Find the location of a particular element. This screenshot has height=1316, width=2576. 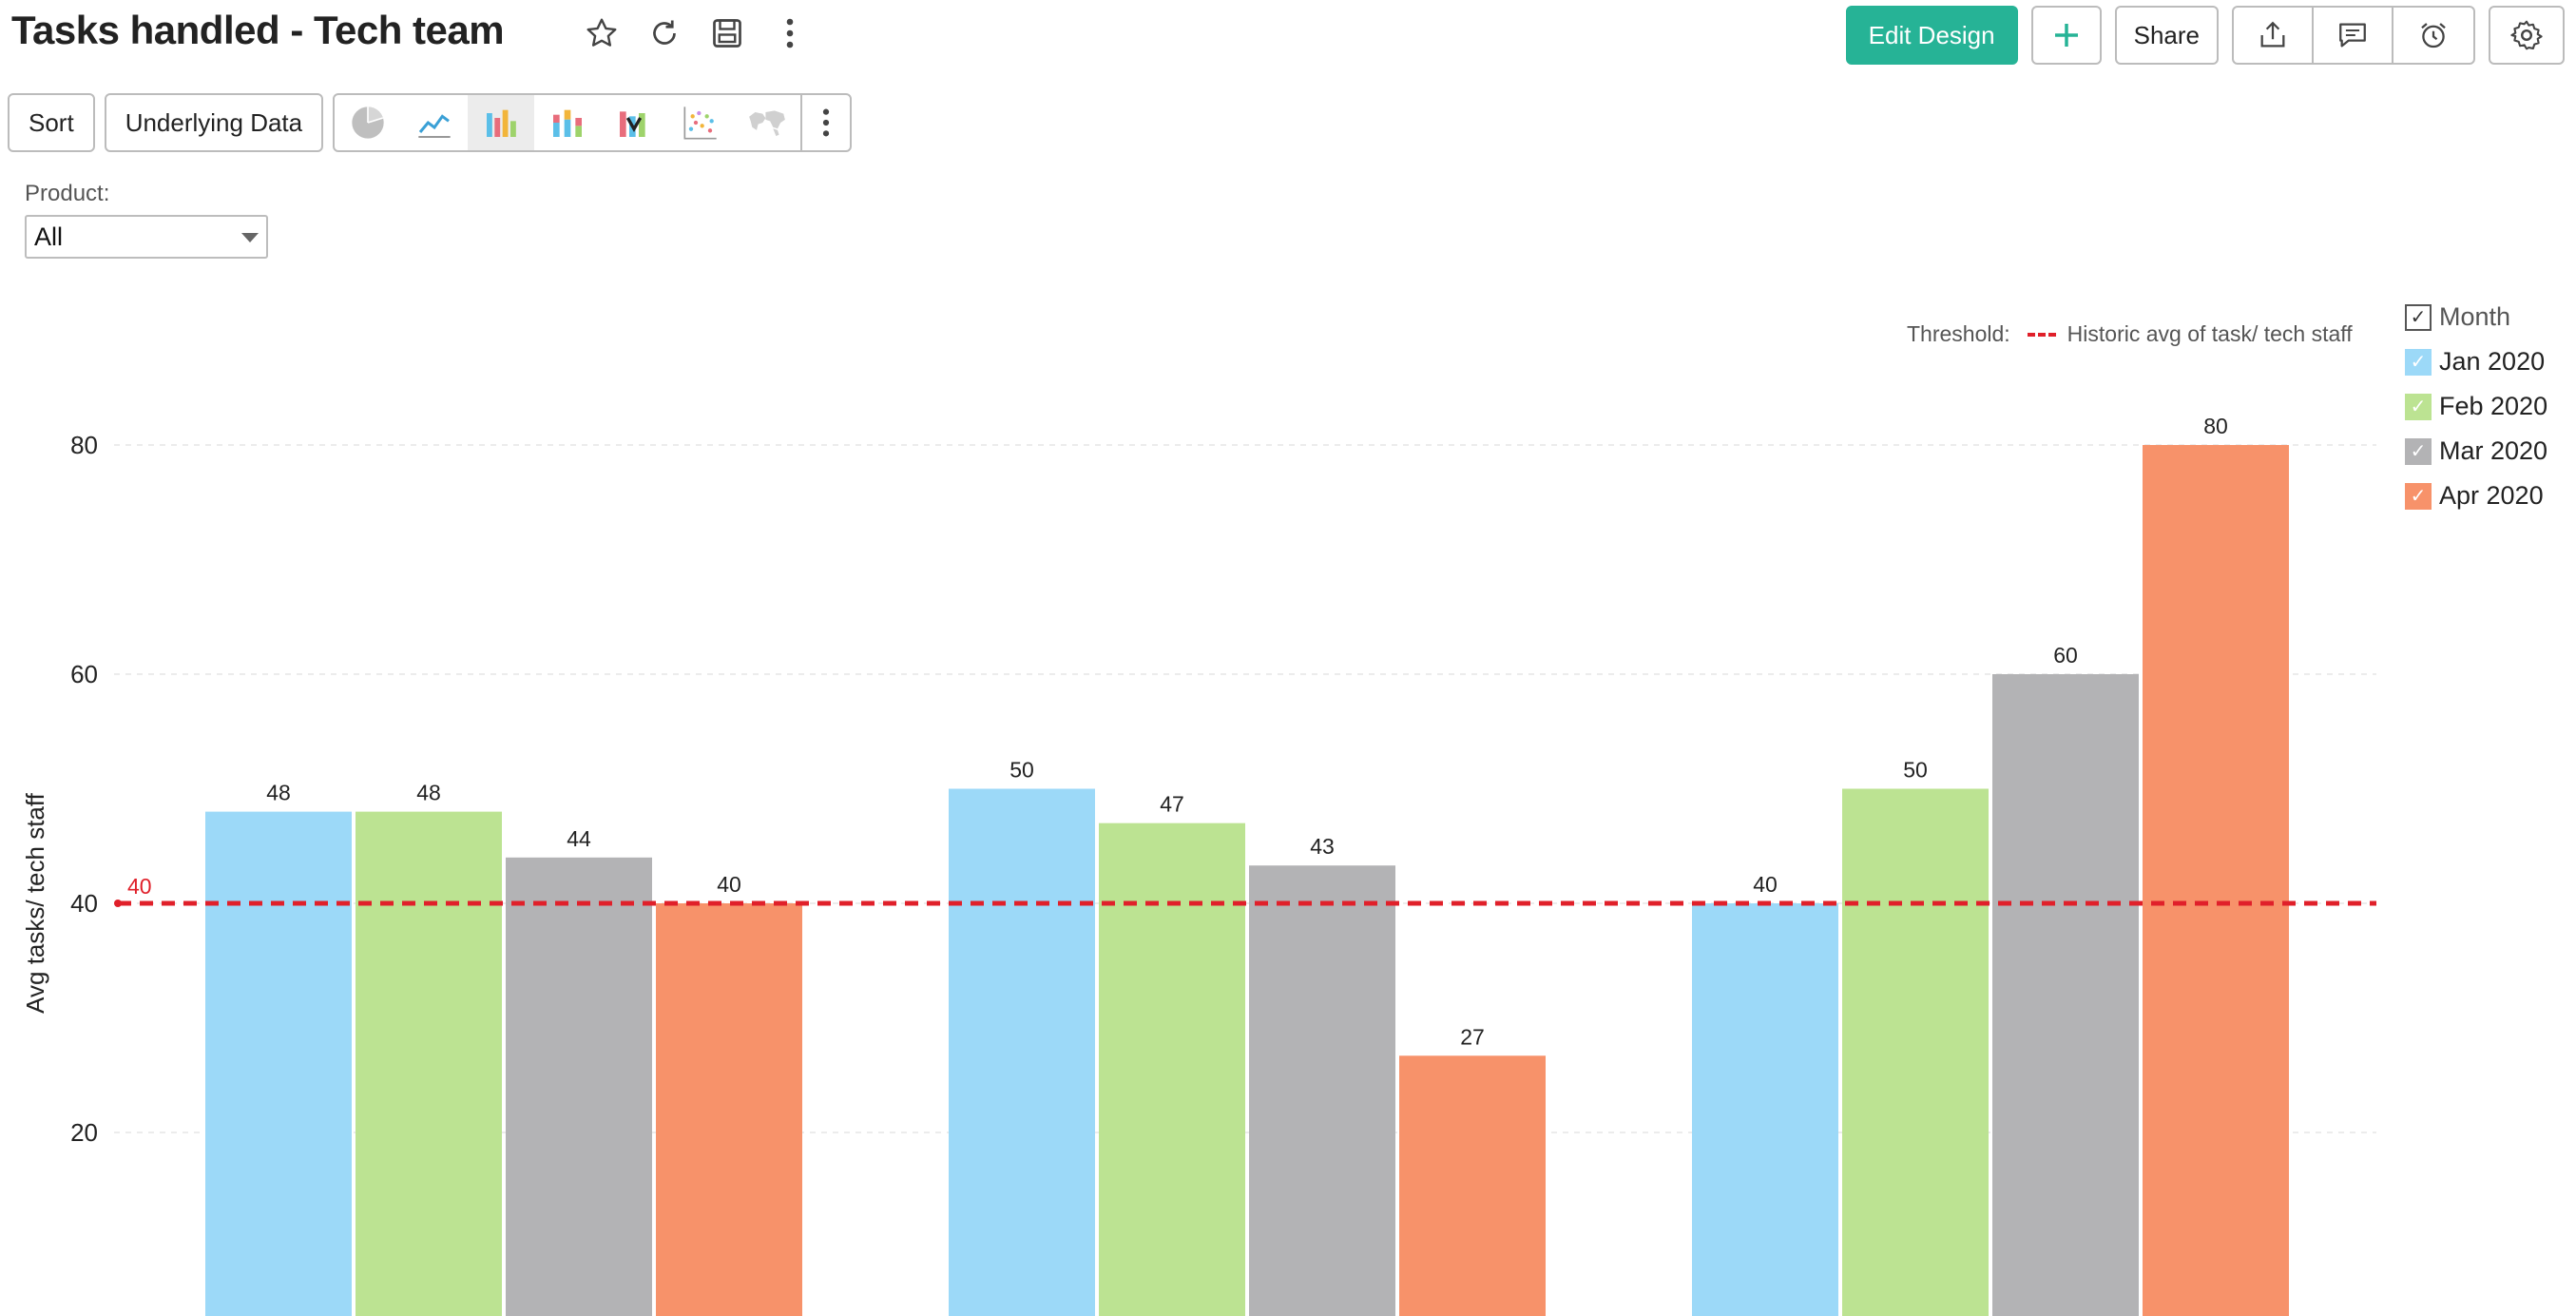

legend-item-label: Feb 2020 is located at coordinates (2494, 406).